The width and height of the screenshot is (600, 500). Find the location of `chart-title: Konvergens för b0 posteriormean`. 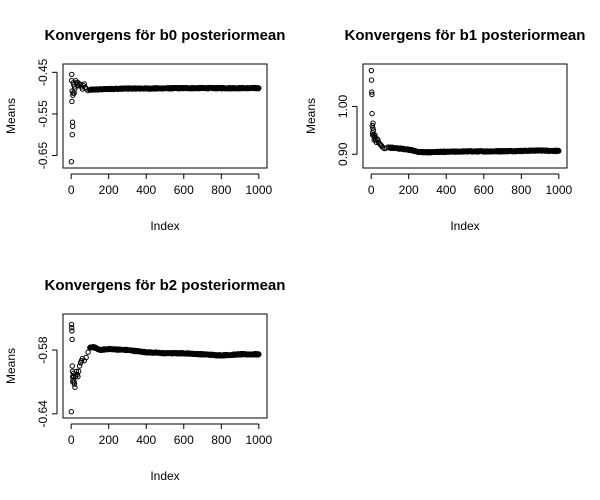

chart-title: Konvergens för b0 posteriormean is located at coordinates (165, 35).